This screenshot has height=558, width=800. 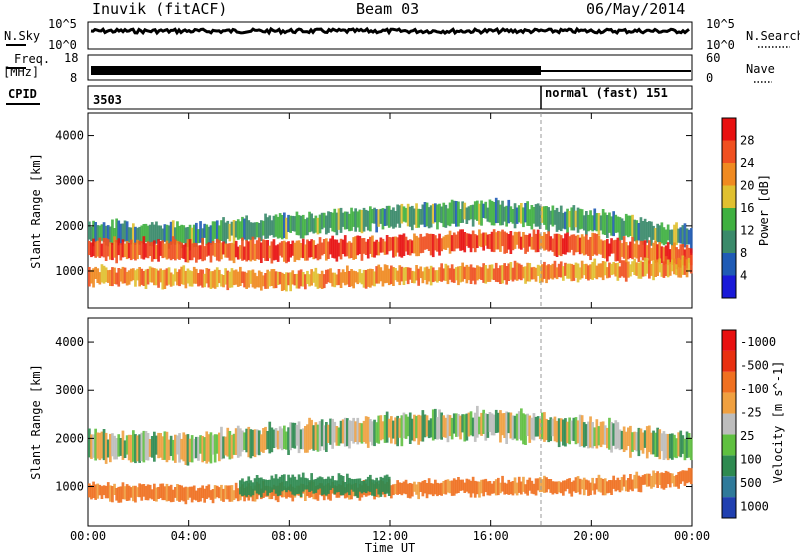 I want to click on cpid-segment-1: 3503, so click(x=107, y=100).